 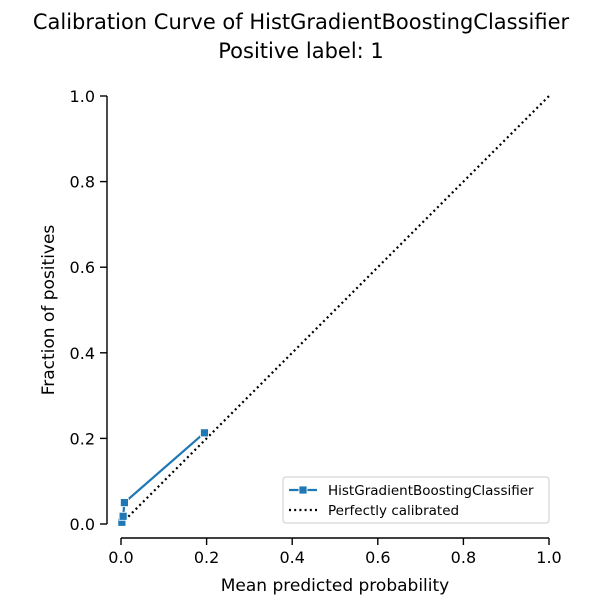 What do you see at coordinates (377, 557) in the screenshot?
I see `x-tick-label: 0.6` at bounding box center [377, 557].